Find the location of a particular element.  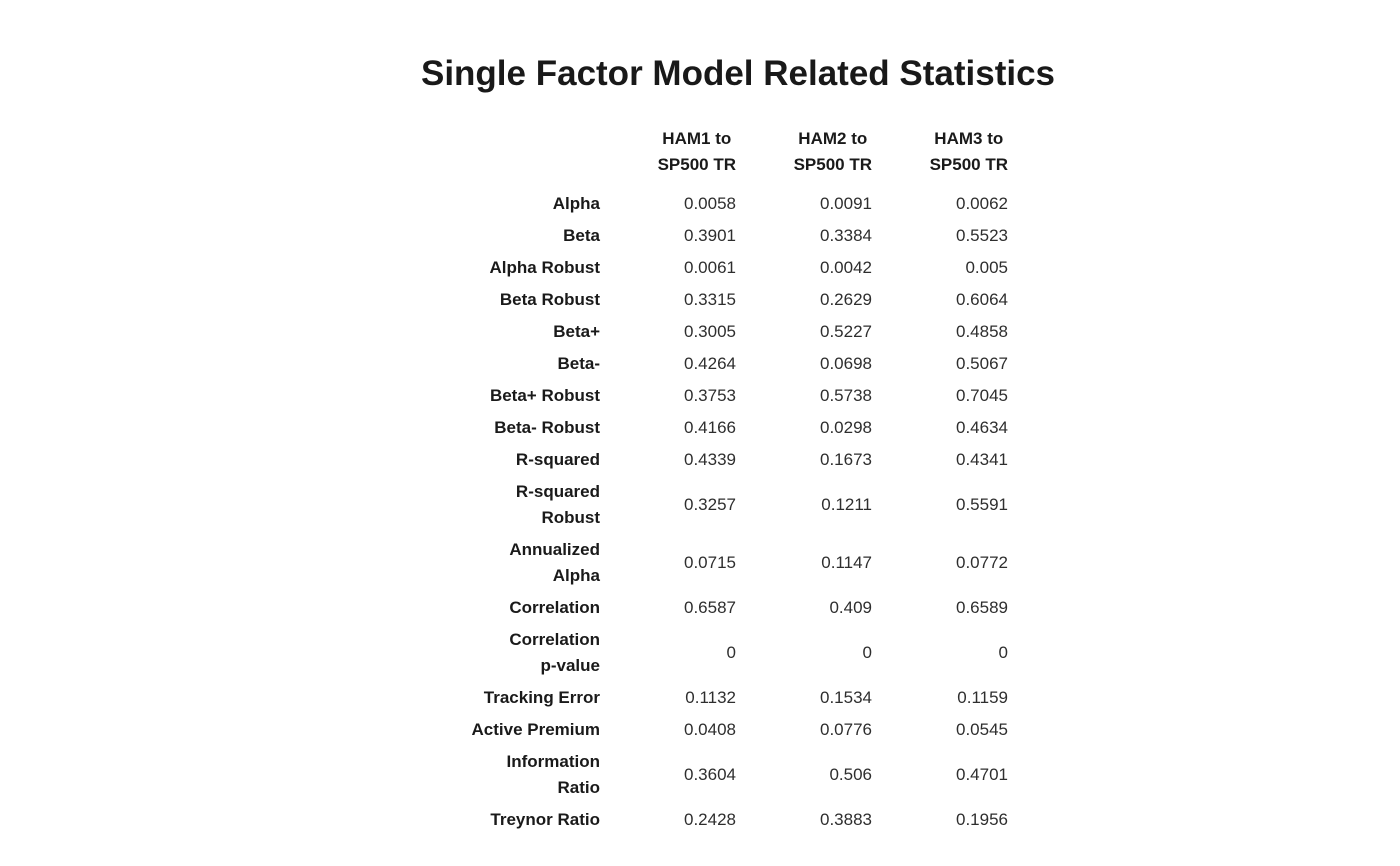

cell-value: 0.3384 is located at coordinates (846, 235).